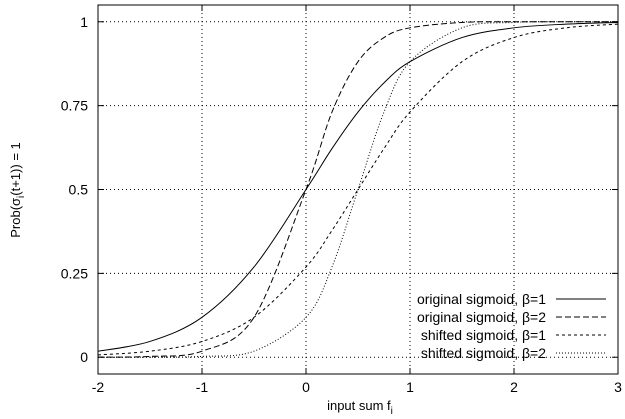  I want to click on y-tick-label: 1, so click(84, 22).